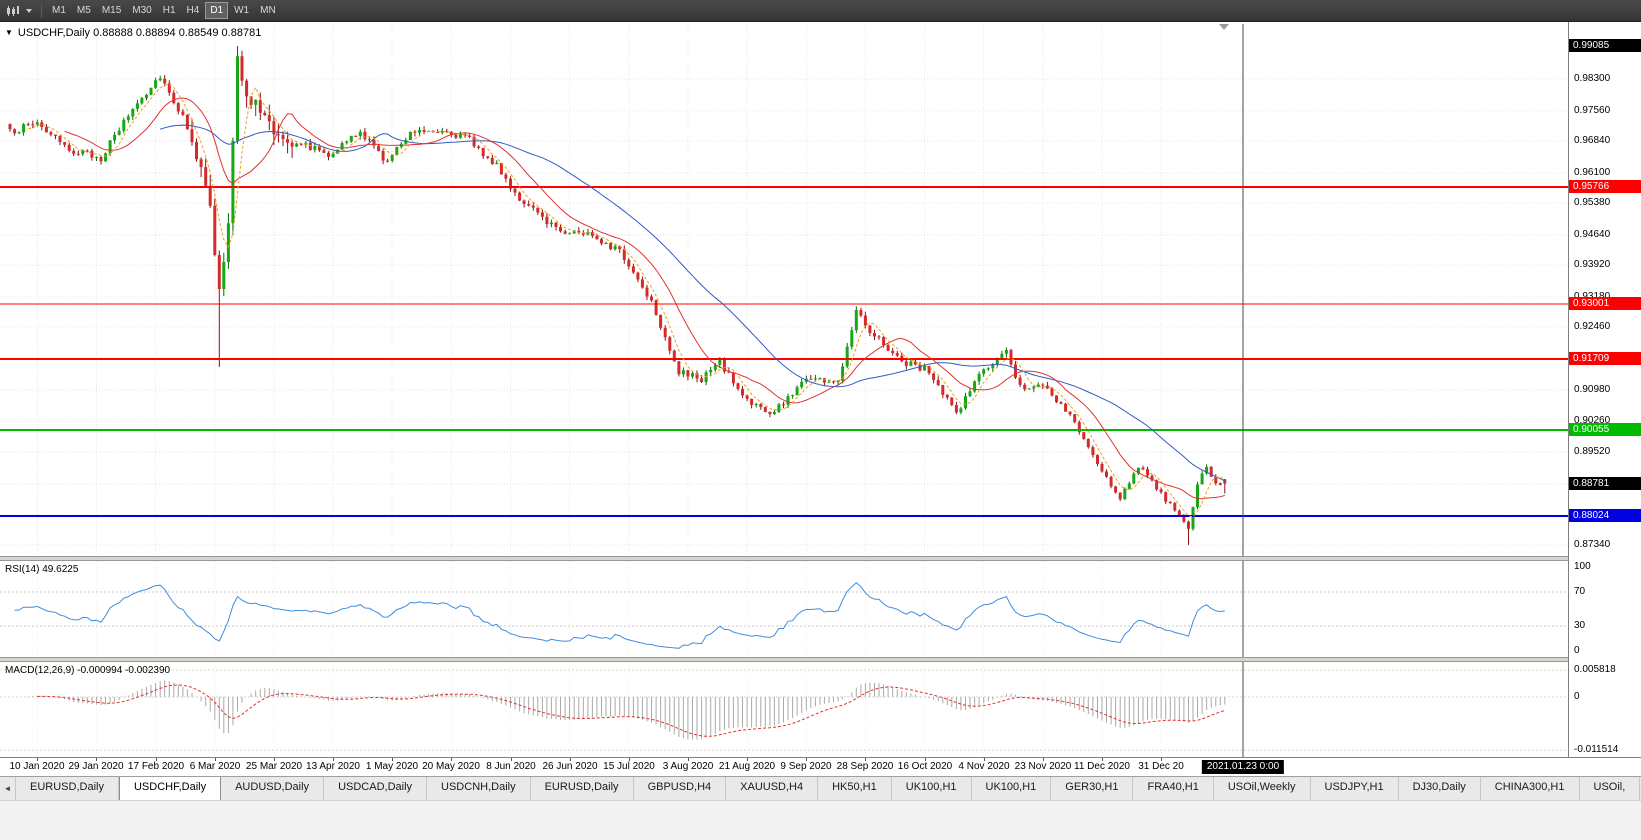 Image resolution: width=1641 pixels, height=840 pixels. What do you see at coordinates (9, 32) in the screenshot?
I see `chart-collapse-arrow-icon: ▼` at bounding box center [9, 32].